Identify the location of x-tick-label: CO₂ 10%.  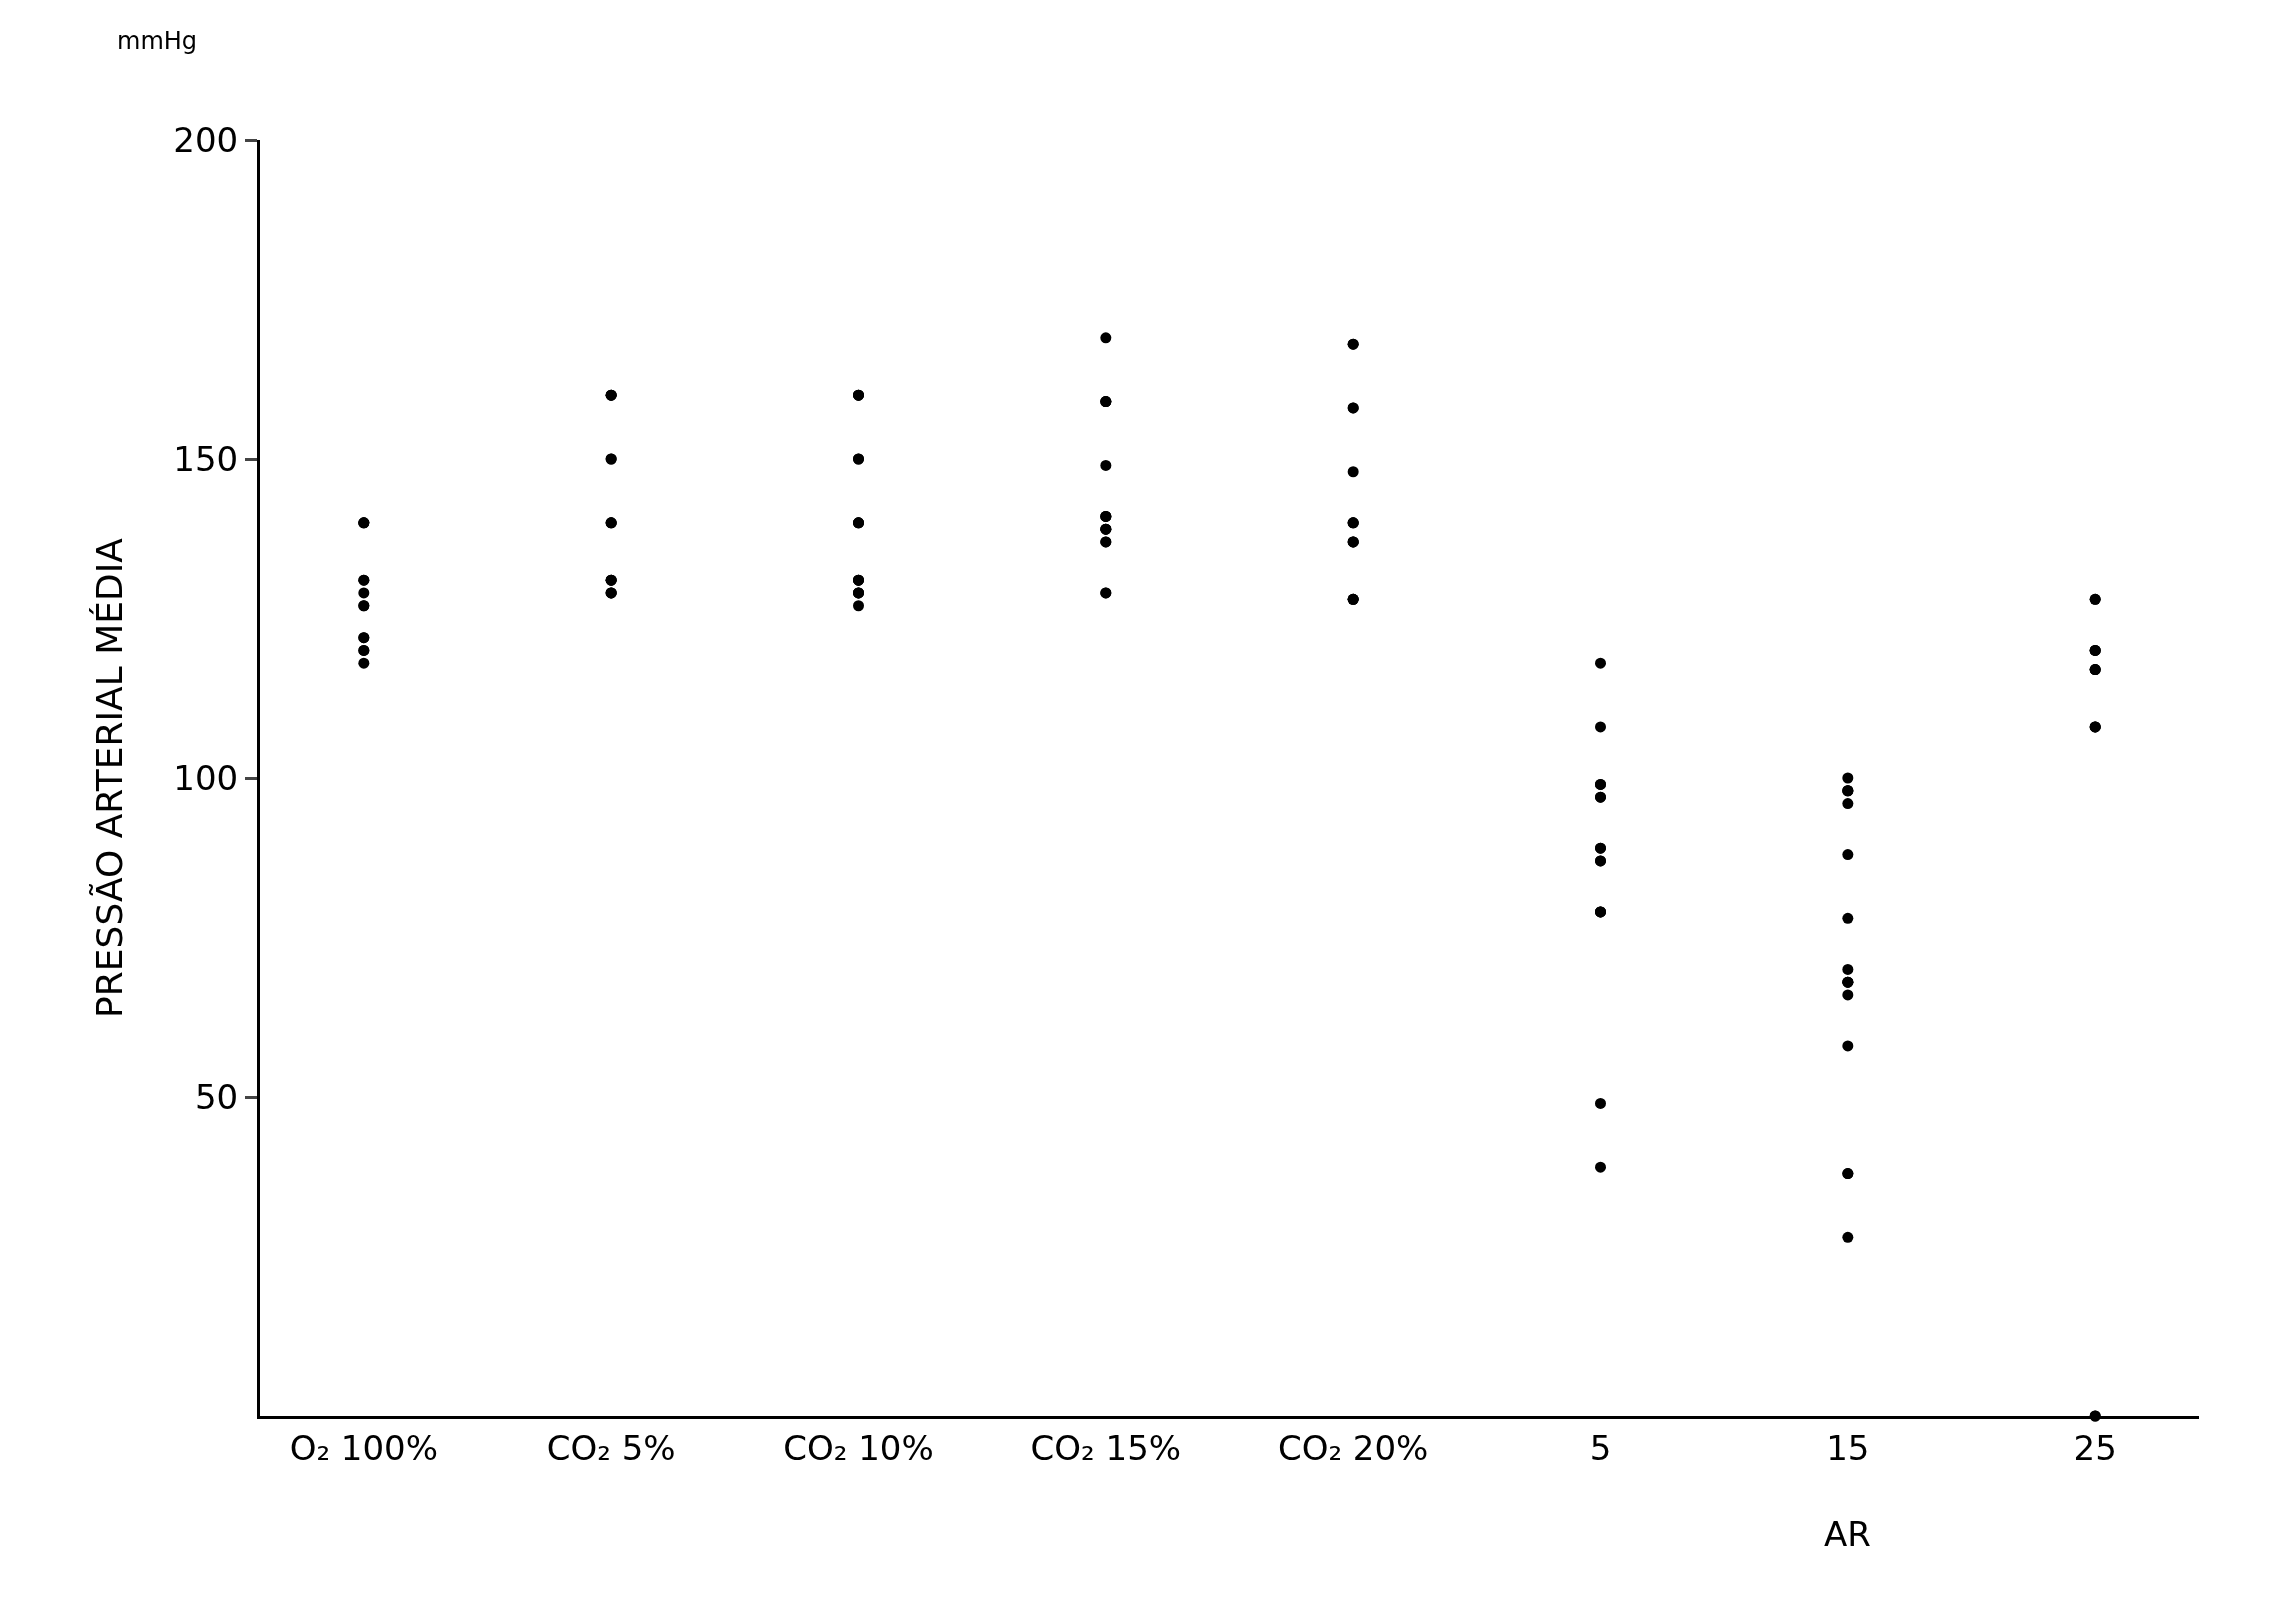
(858, 1447).